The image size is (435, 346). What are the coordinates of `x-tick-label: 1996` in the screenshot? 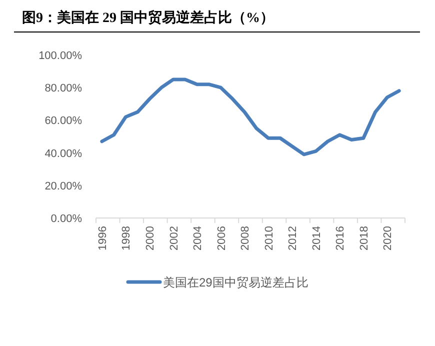 It's located at (102, 238).